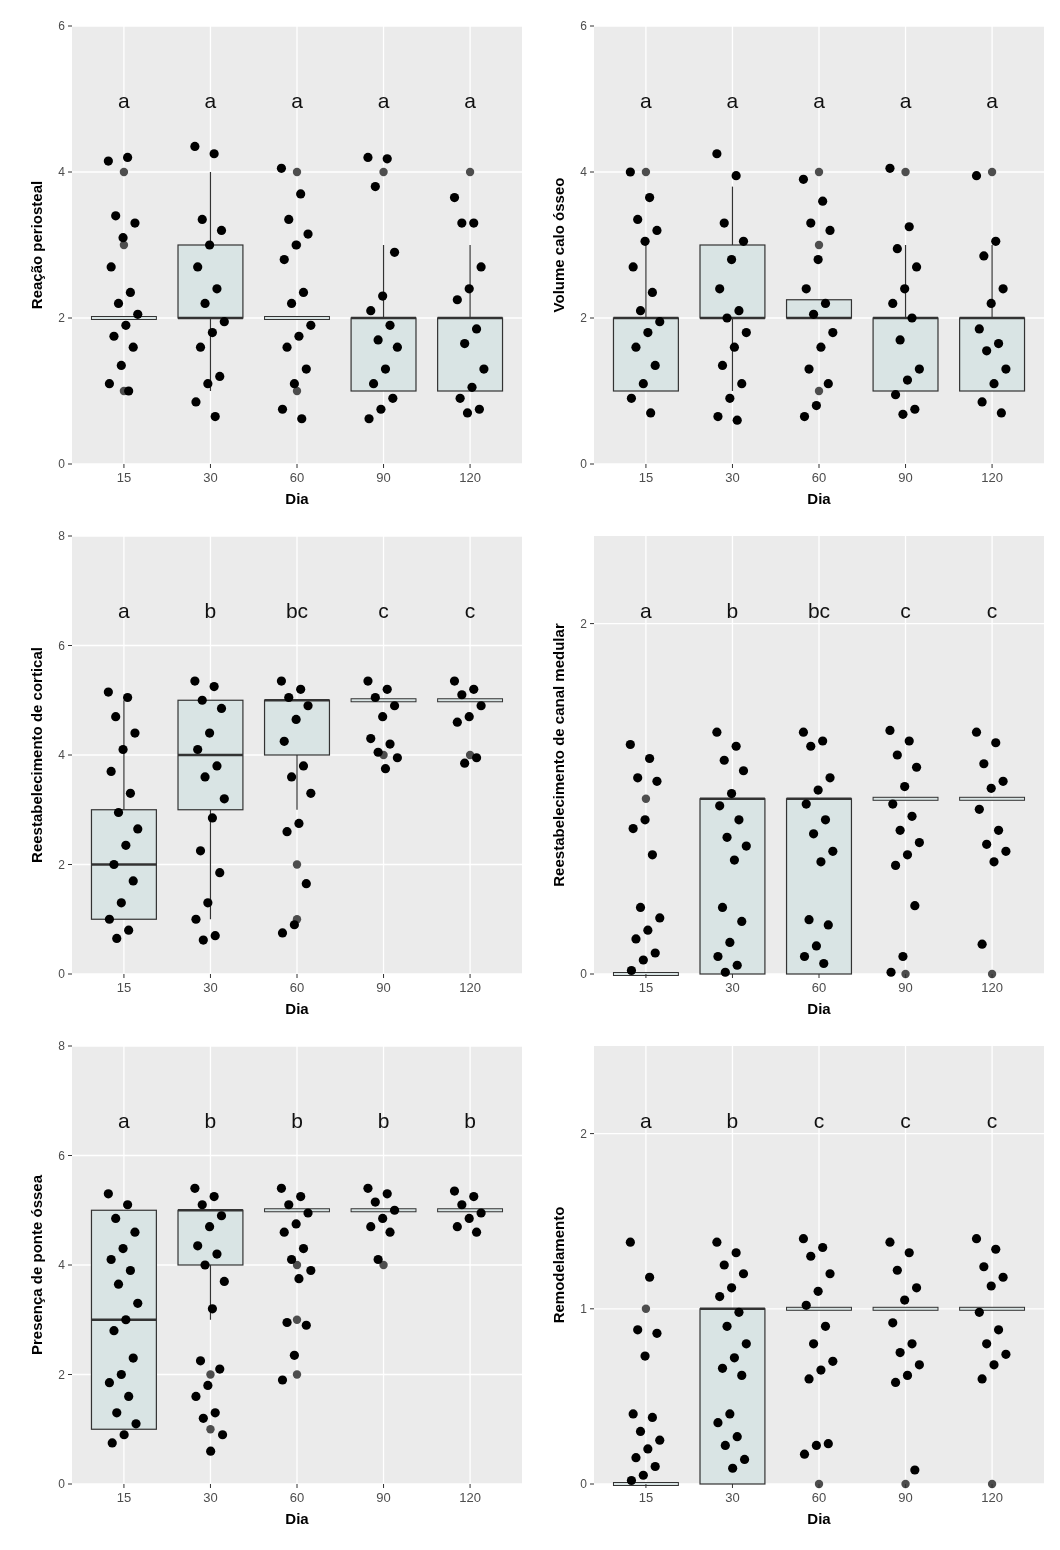 The image size is (1060, 1550). I want to click on y-axis-title: Reestabelecimento de canal medular, so click(558, 755).